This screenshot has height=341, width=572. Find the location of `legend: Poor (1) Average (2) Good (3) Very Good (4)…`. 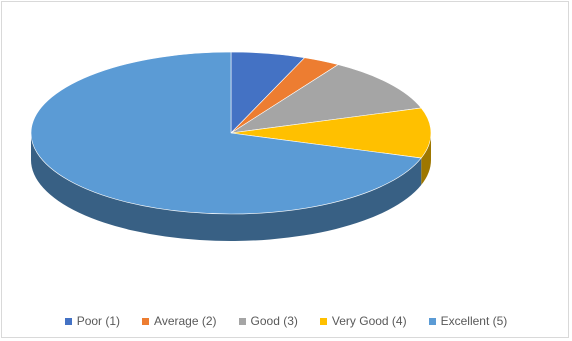

legend: Poor (1) Average (2) Good (3) Very Good (4)… is located at coordinates (286, 321).